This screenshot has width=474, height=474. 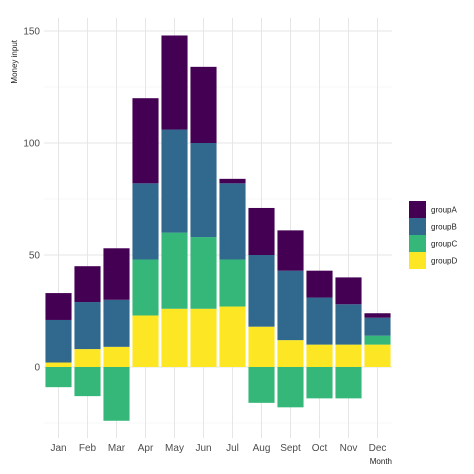 What do you see at coordinates (290, 353) in the screenshot?
I see `bar-groupD-Sept` at bounding box center [290, 353].